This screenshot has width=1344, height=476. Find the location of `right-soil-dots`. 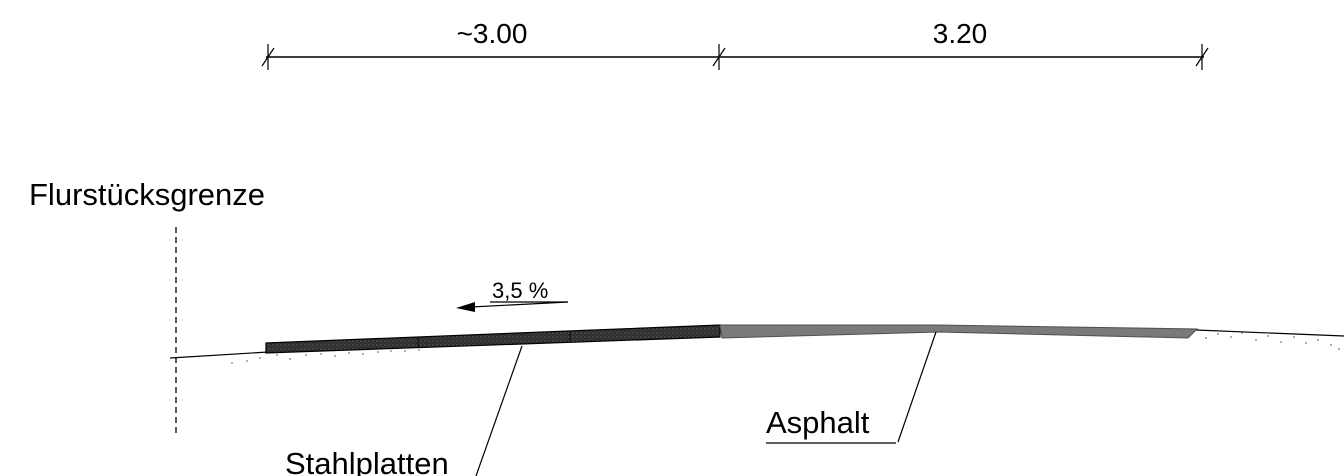

right-soil-dots is located at coordinates (1272, 341).